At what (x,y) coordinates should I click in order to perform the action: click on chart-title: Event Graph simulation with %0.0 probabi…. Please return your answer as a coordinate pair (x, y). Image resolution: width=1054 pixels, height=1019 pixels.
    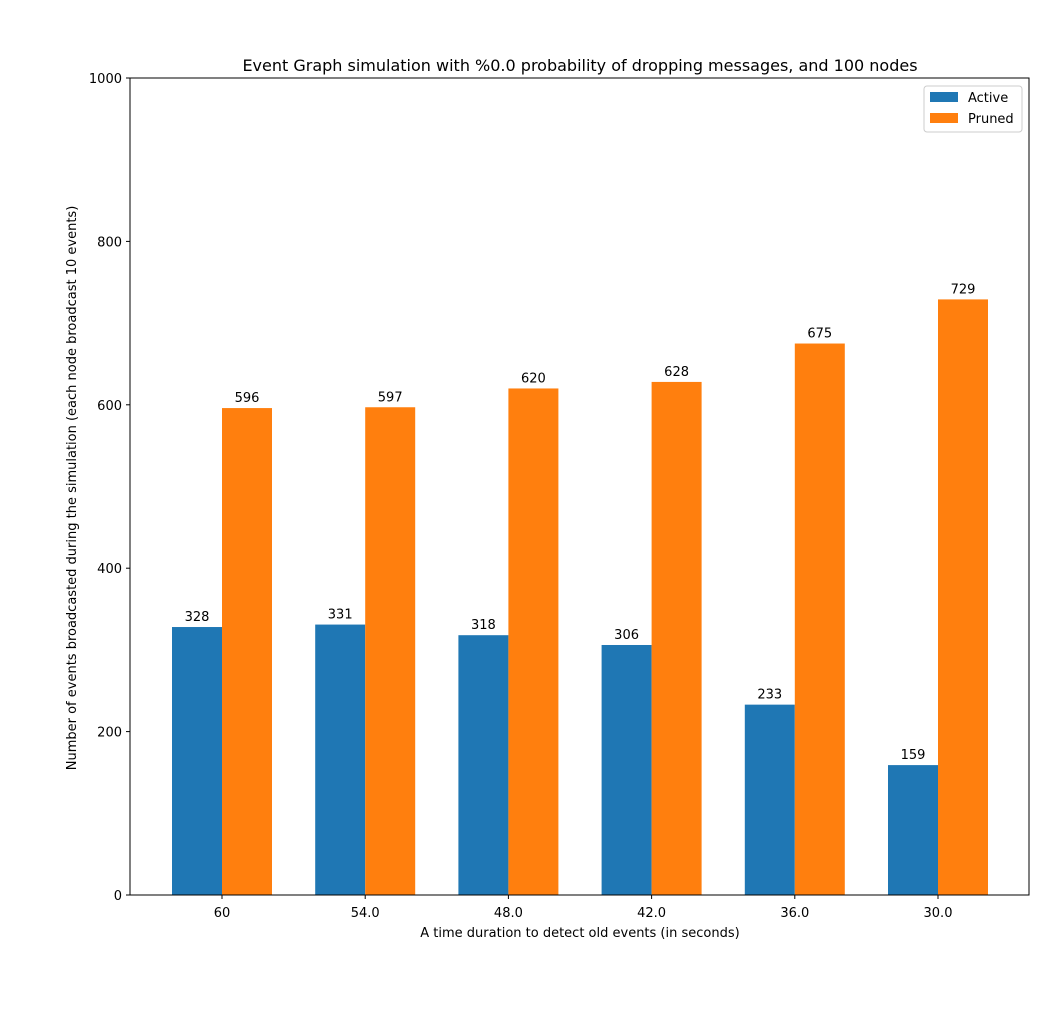
    Looking at the image, I should click on (579, 65).